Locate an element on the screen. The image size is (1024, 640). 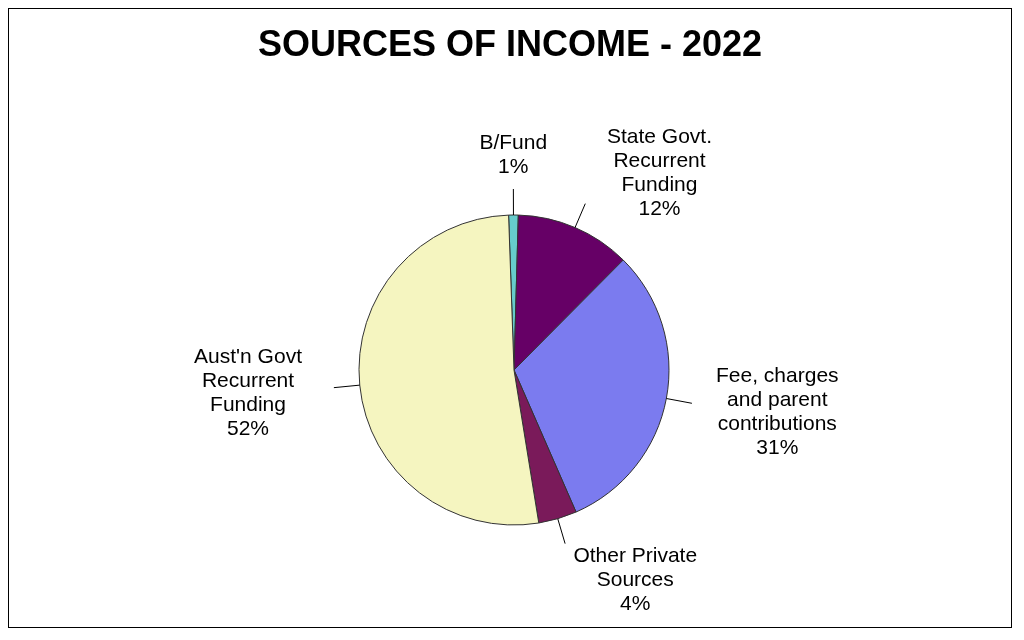
data-label: 31% is located at coordinates (777, 446).